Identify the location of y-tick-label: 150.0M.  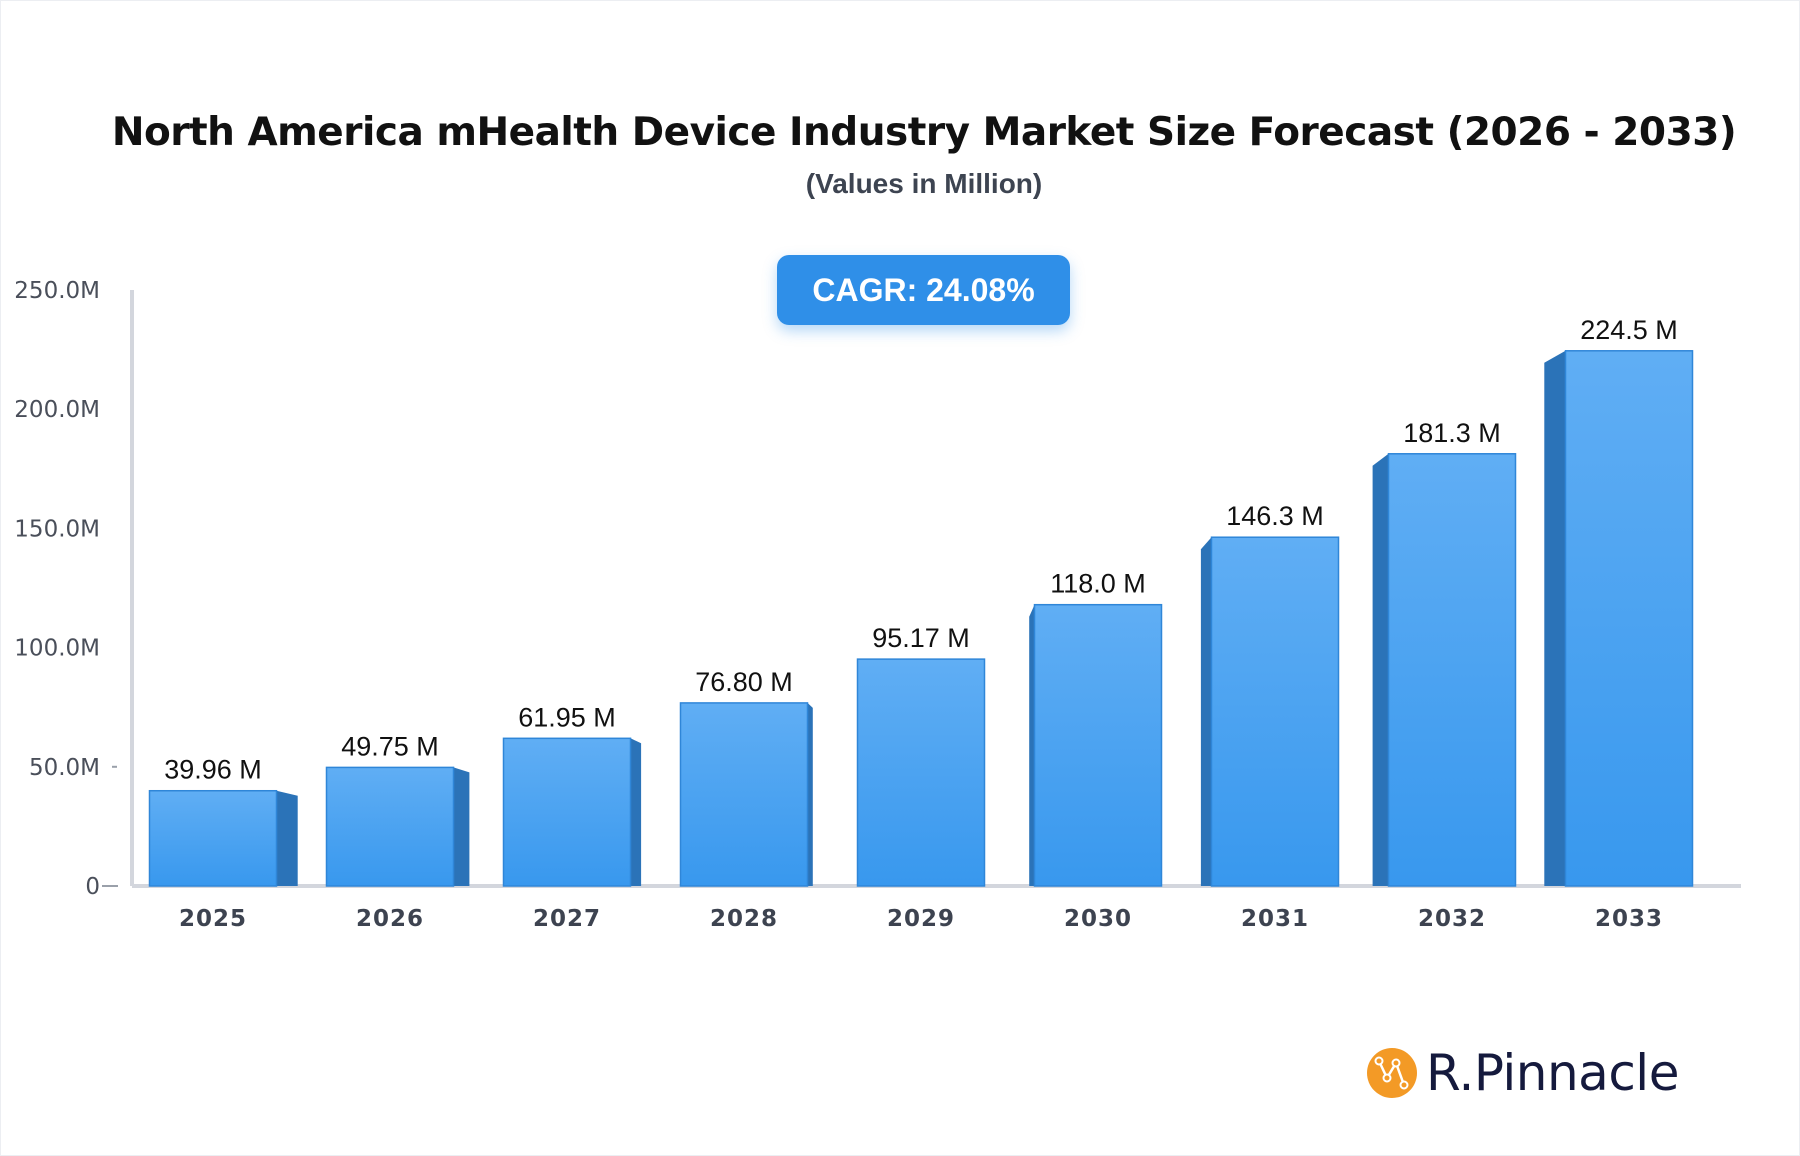
(57, 529).